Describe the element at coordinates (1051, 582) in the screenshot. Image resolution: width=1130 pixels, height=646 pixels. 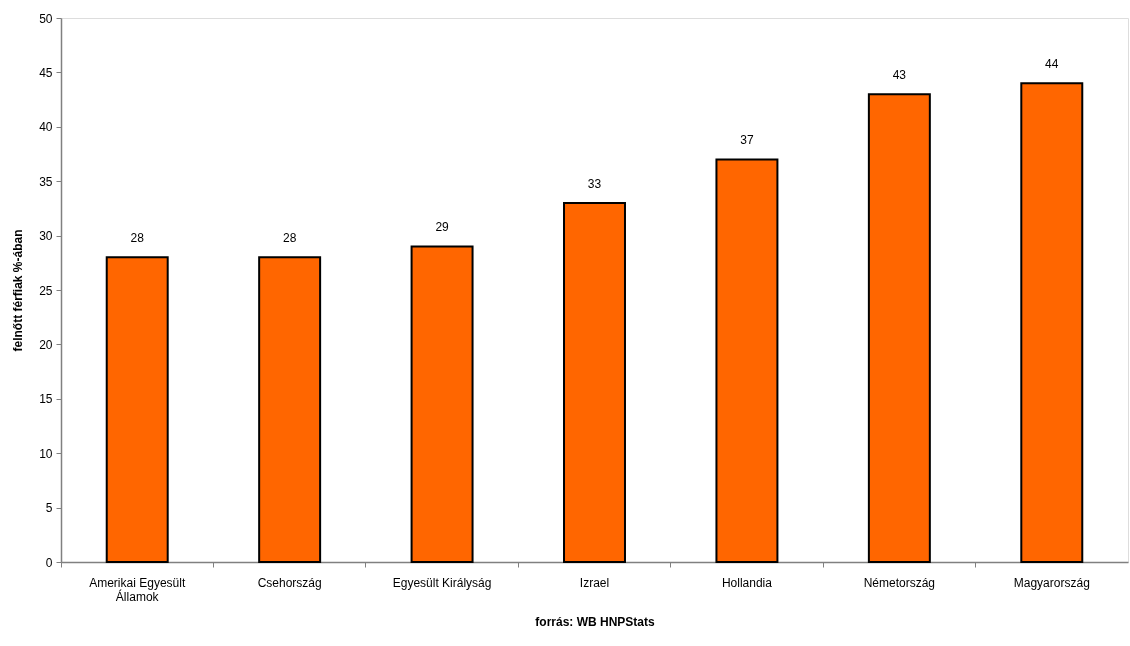
I see `x-tick-label: Magyarország` at that location.